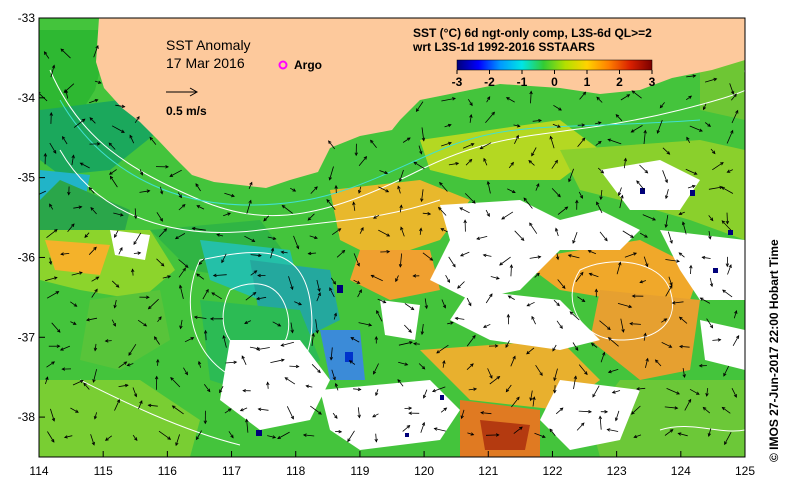 Image resolution: width=790 pixels, height=492 pixels. What do you see at coordinates (38, 471) in the screenshot?
I see `x-tick-label: 114` at bounding box center [38, 471].